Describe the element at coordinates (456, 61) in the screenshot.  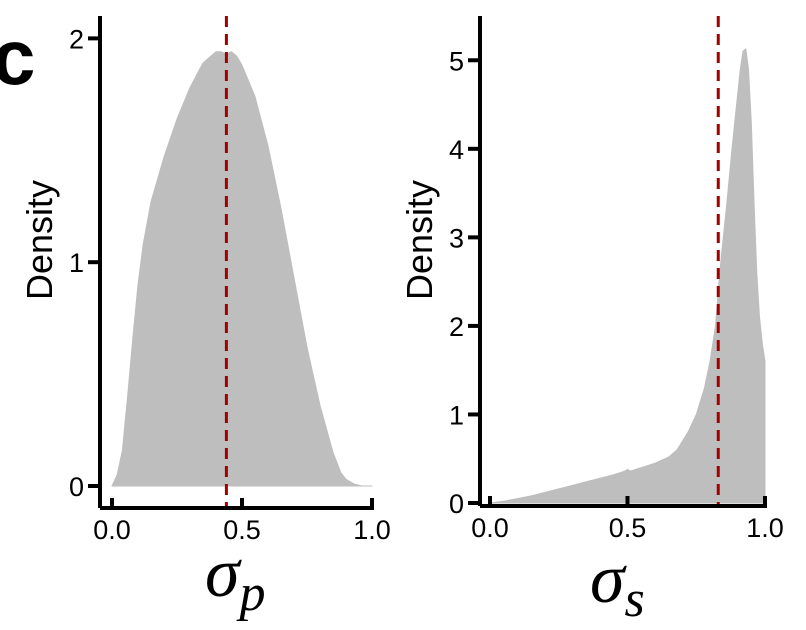
I see `y-tick-label: 5` at that location.